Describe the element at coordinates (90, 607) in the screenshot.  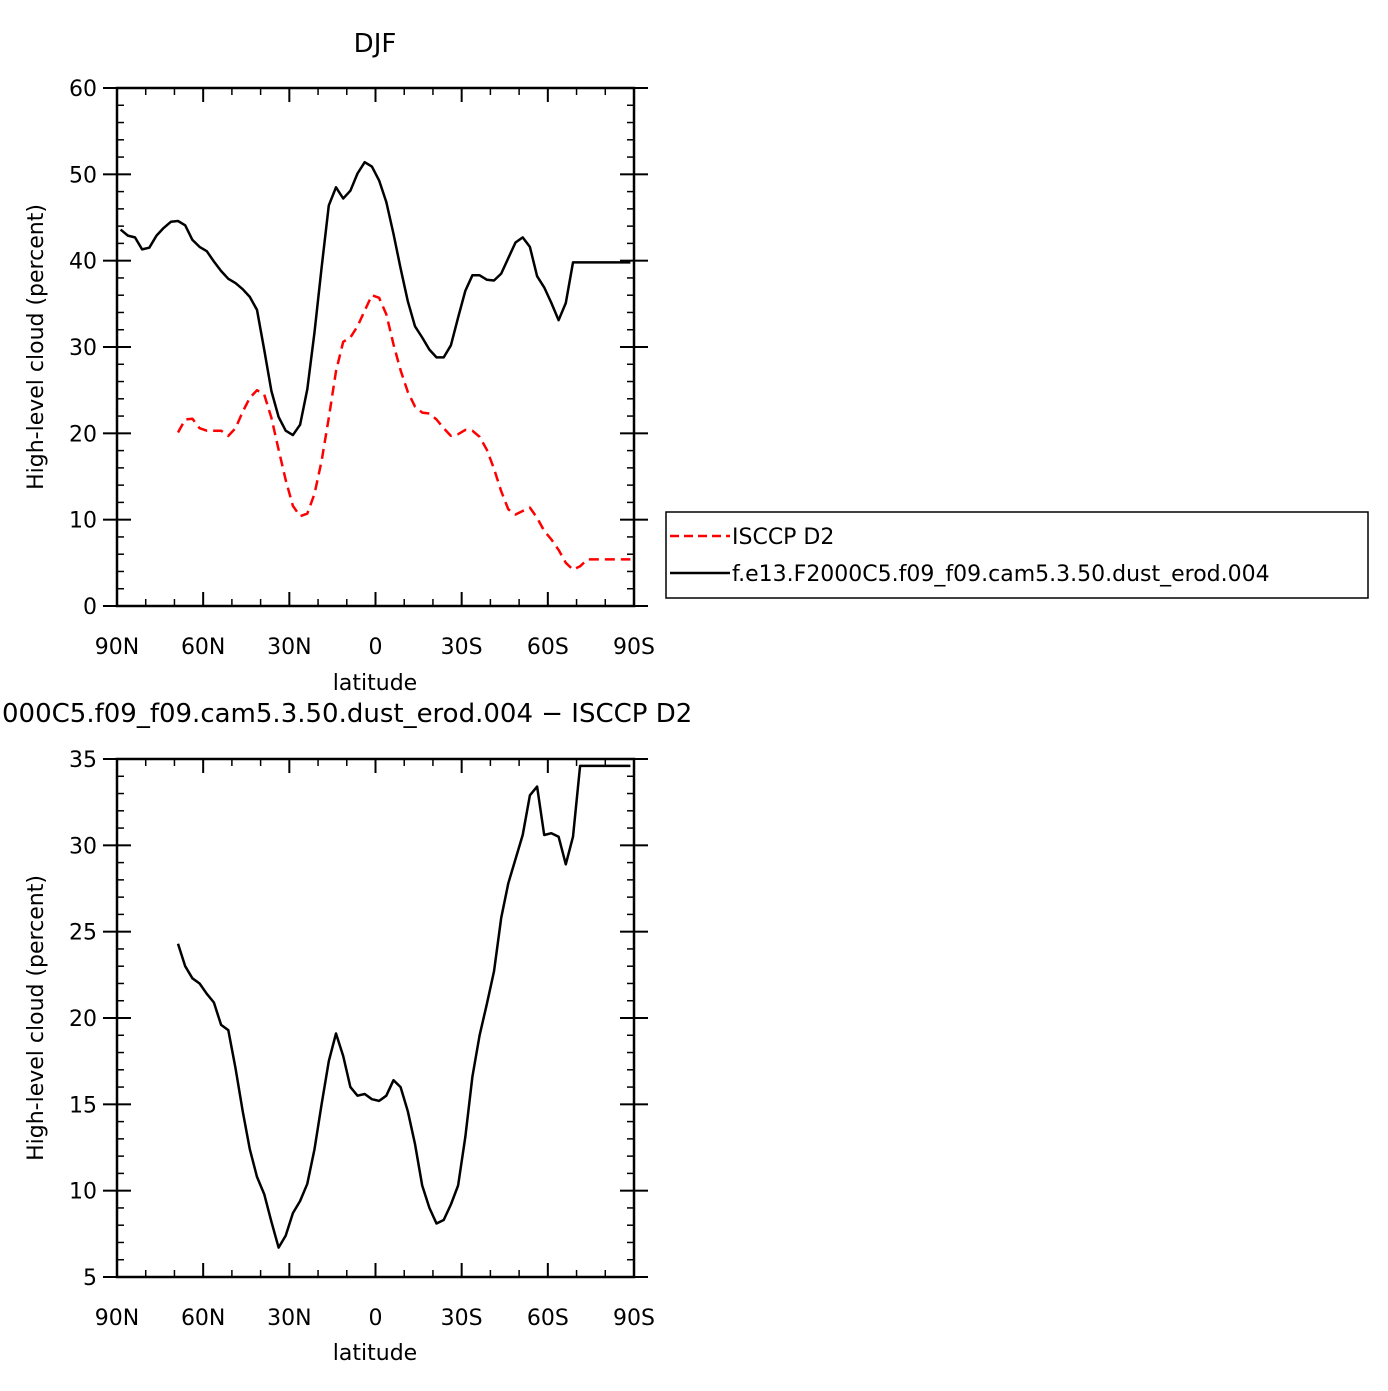
I see `top-y-tick-label: 0` at that location.